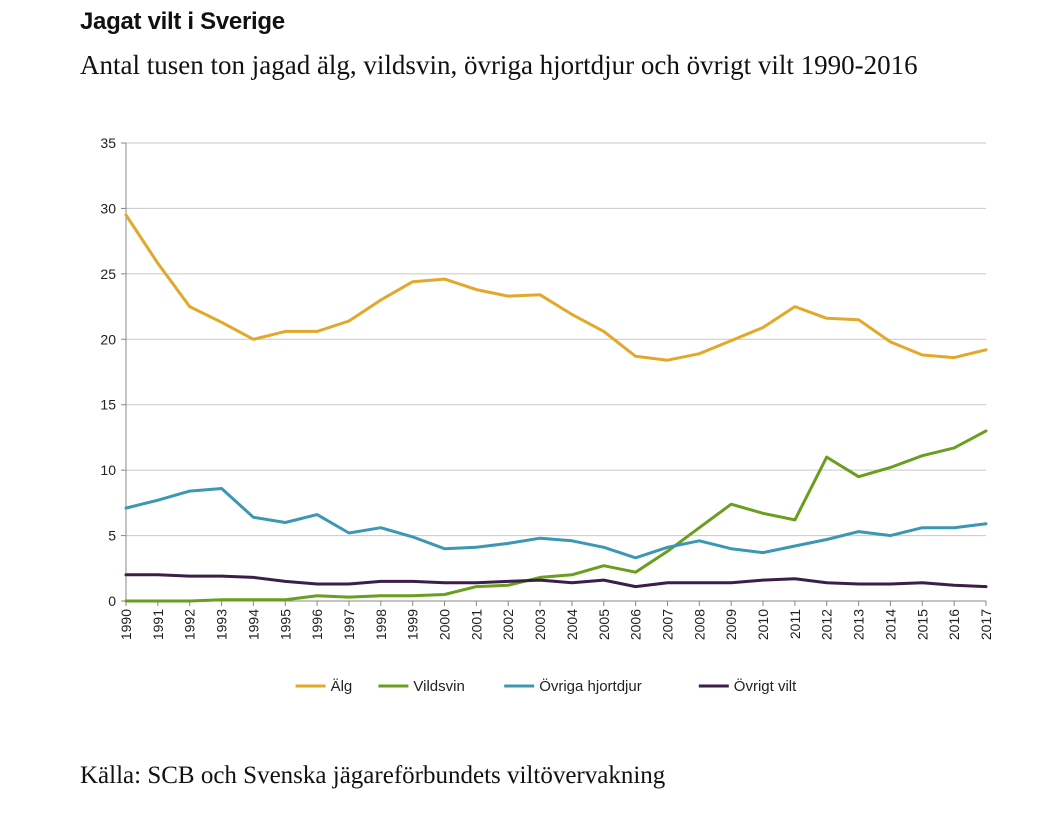 This screenshot has height=824, width=1060. What do you see at coordinates (438, 686) in the screenshot?
I see `legend-label-vildsvin: Vildsvin` at bounding box center [438, 686].